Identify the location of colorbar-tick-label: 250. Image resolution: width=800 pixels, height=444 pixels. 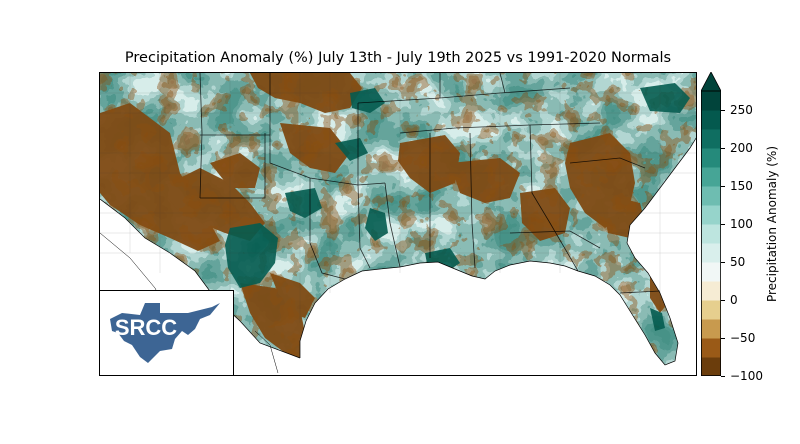
(741, 110).